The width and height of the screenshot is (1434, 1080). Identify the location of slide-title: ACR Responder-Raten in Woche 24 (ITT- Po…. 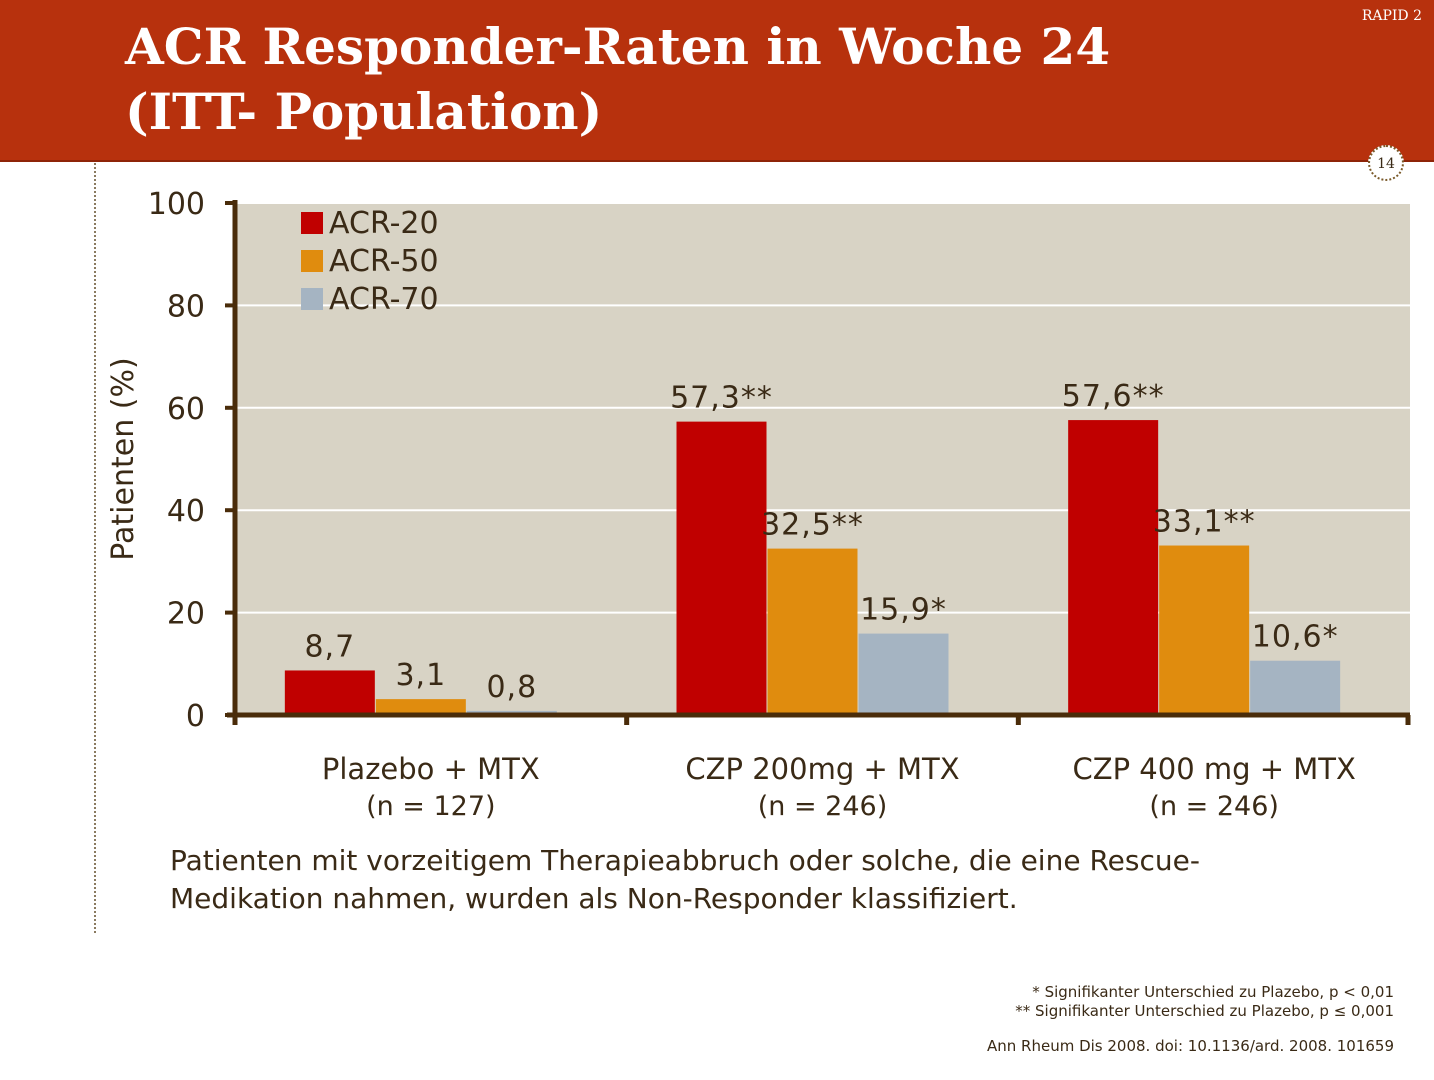
(700, 79).